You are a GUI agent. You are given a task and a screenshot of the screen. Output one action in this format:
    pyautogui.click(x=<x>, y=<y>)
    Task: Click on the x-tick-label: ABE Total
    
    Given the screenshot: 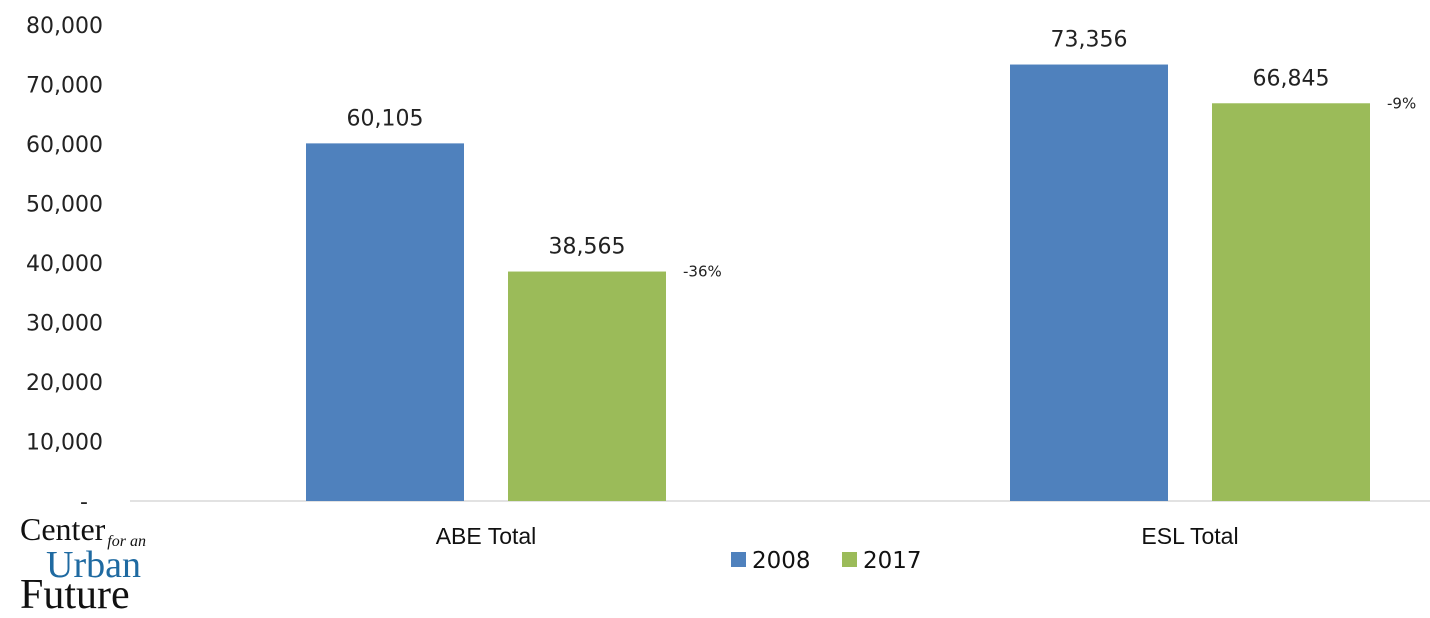 What is the action you would take?
    pyautogui.click(x=486, y=536)
    